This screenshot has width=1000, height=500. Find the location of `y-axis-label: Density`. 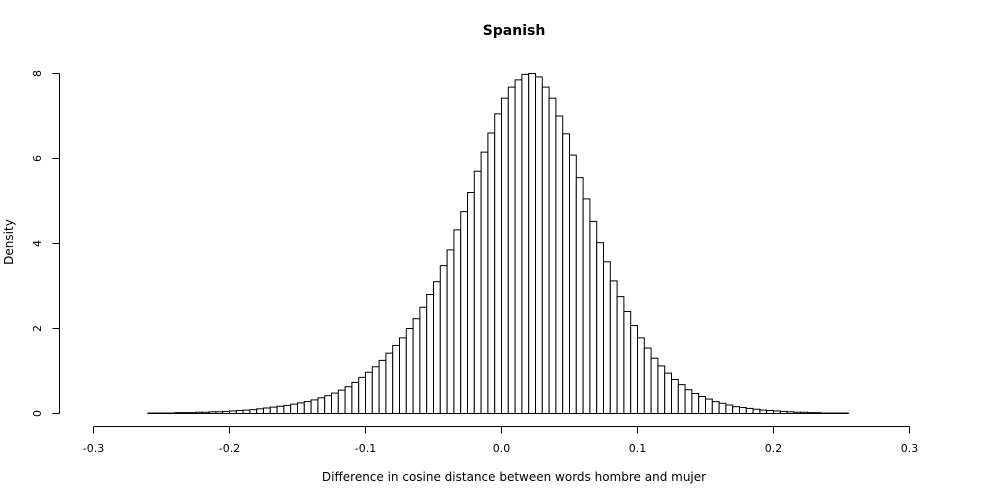

y-axis-label: Density is located at coordinates (9, 242).